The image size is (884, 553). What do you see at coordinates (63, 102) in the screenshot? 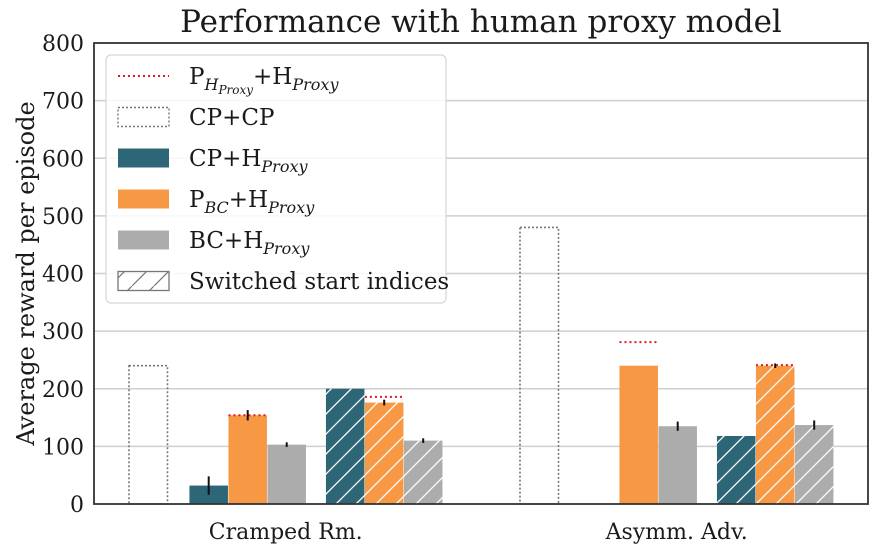
I see `y-tick-label: 700` at bounding box center [63, 102].